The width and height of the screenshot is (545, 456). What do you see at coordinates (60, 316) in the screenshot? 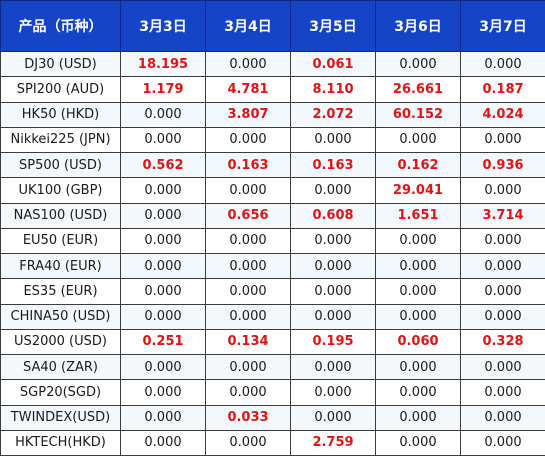
I see `product-cell: CHINA50 (USD)` at bounding box center [60, 316].